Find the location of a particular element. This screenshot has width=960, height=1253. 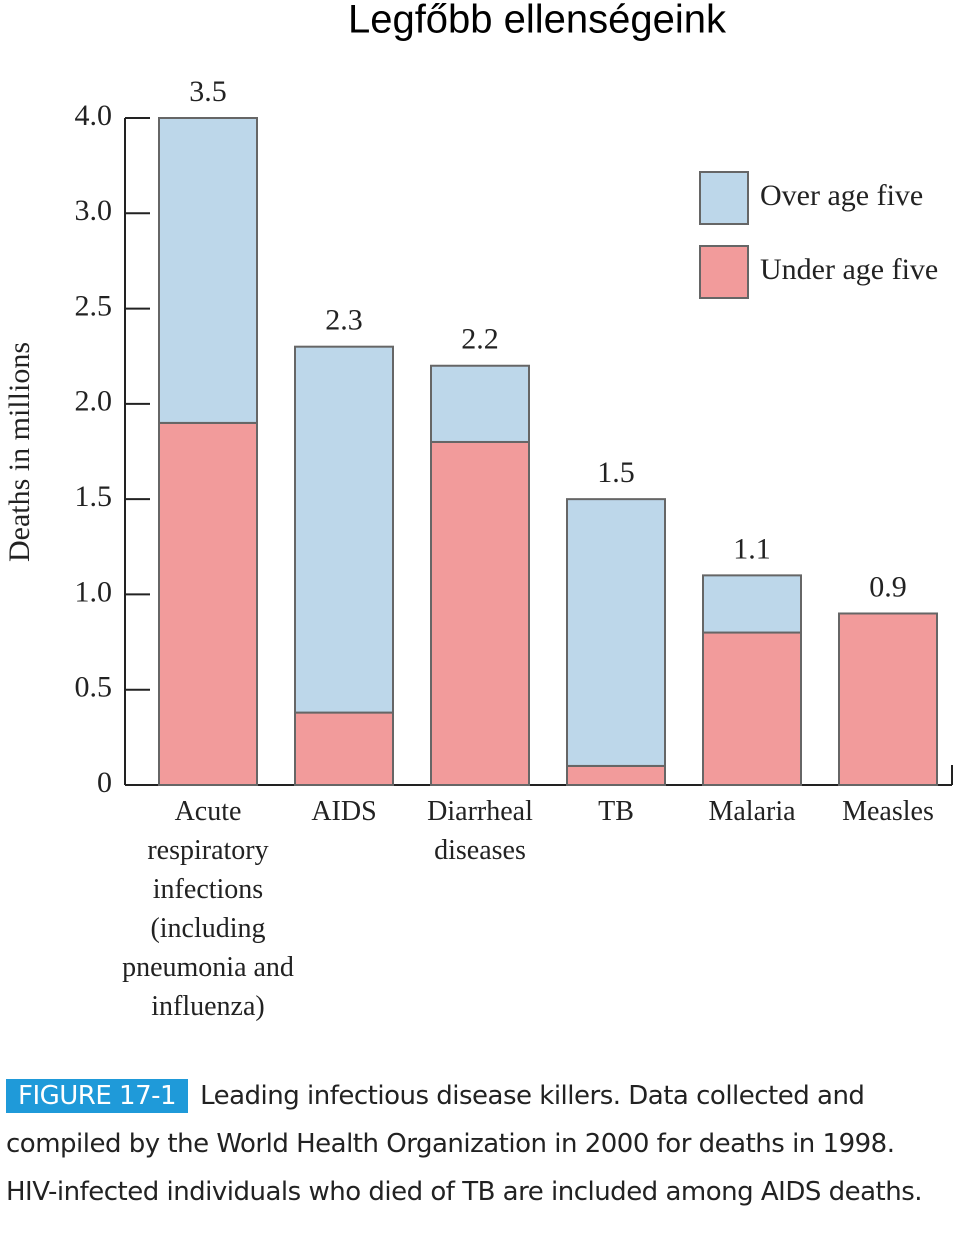

y-tick-label: 1.5 is located at coordinates (94, 496).